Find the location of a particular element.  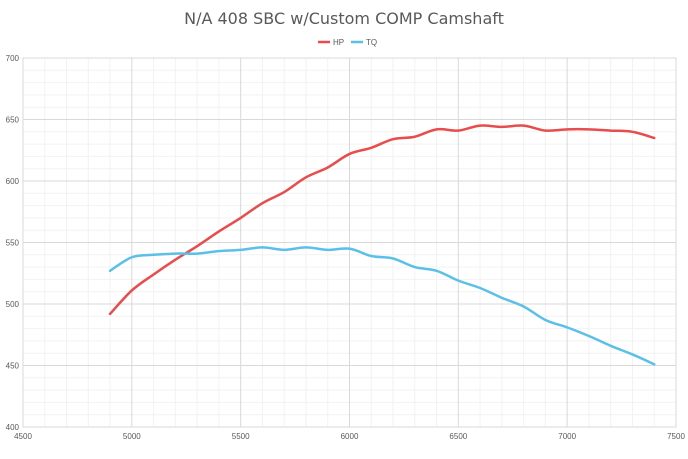

legend: HP TQ is located at coordinates (347, 42).